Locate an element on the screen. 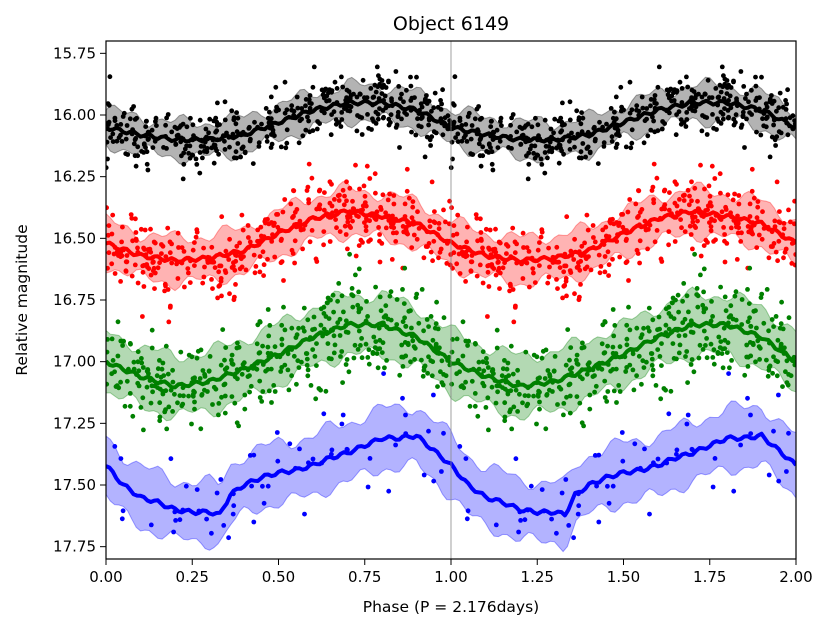 Image resolution: width=831 pixels, height=628 pixels. y-tick-label: 17.25 is located at coordinates (74, 423).